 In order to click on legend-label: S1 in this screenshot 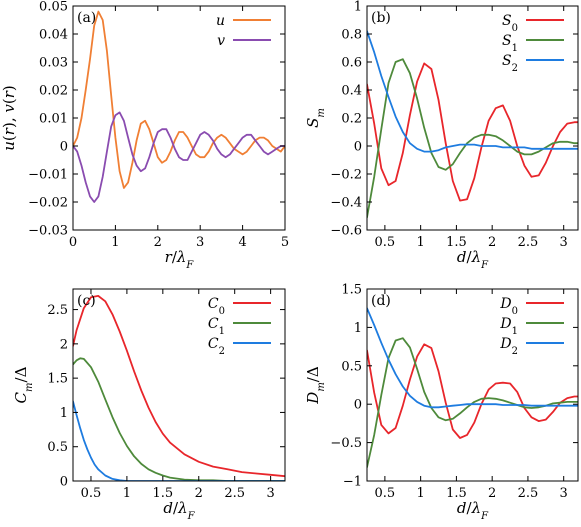, I will do `click(510, 43)`.